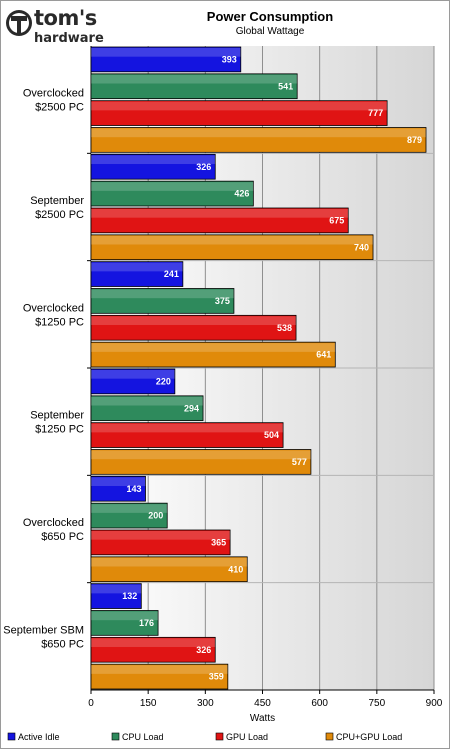 The image size is (450, 749). I want to click on logo: tom's hardware, so click(59, 26).